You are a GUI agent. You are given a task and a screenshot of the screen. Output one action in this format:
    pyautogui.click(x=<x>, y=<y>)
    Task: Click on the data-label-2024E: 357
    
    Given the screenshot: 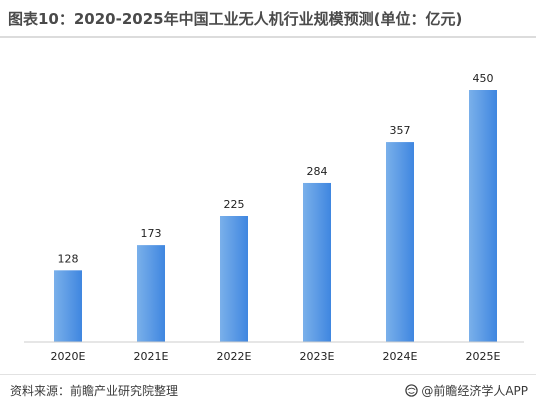 What is the action you would take?
    pyautogui.click(x=400, y=130)
    